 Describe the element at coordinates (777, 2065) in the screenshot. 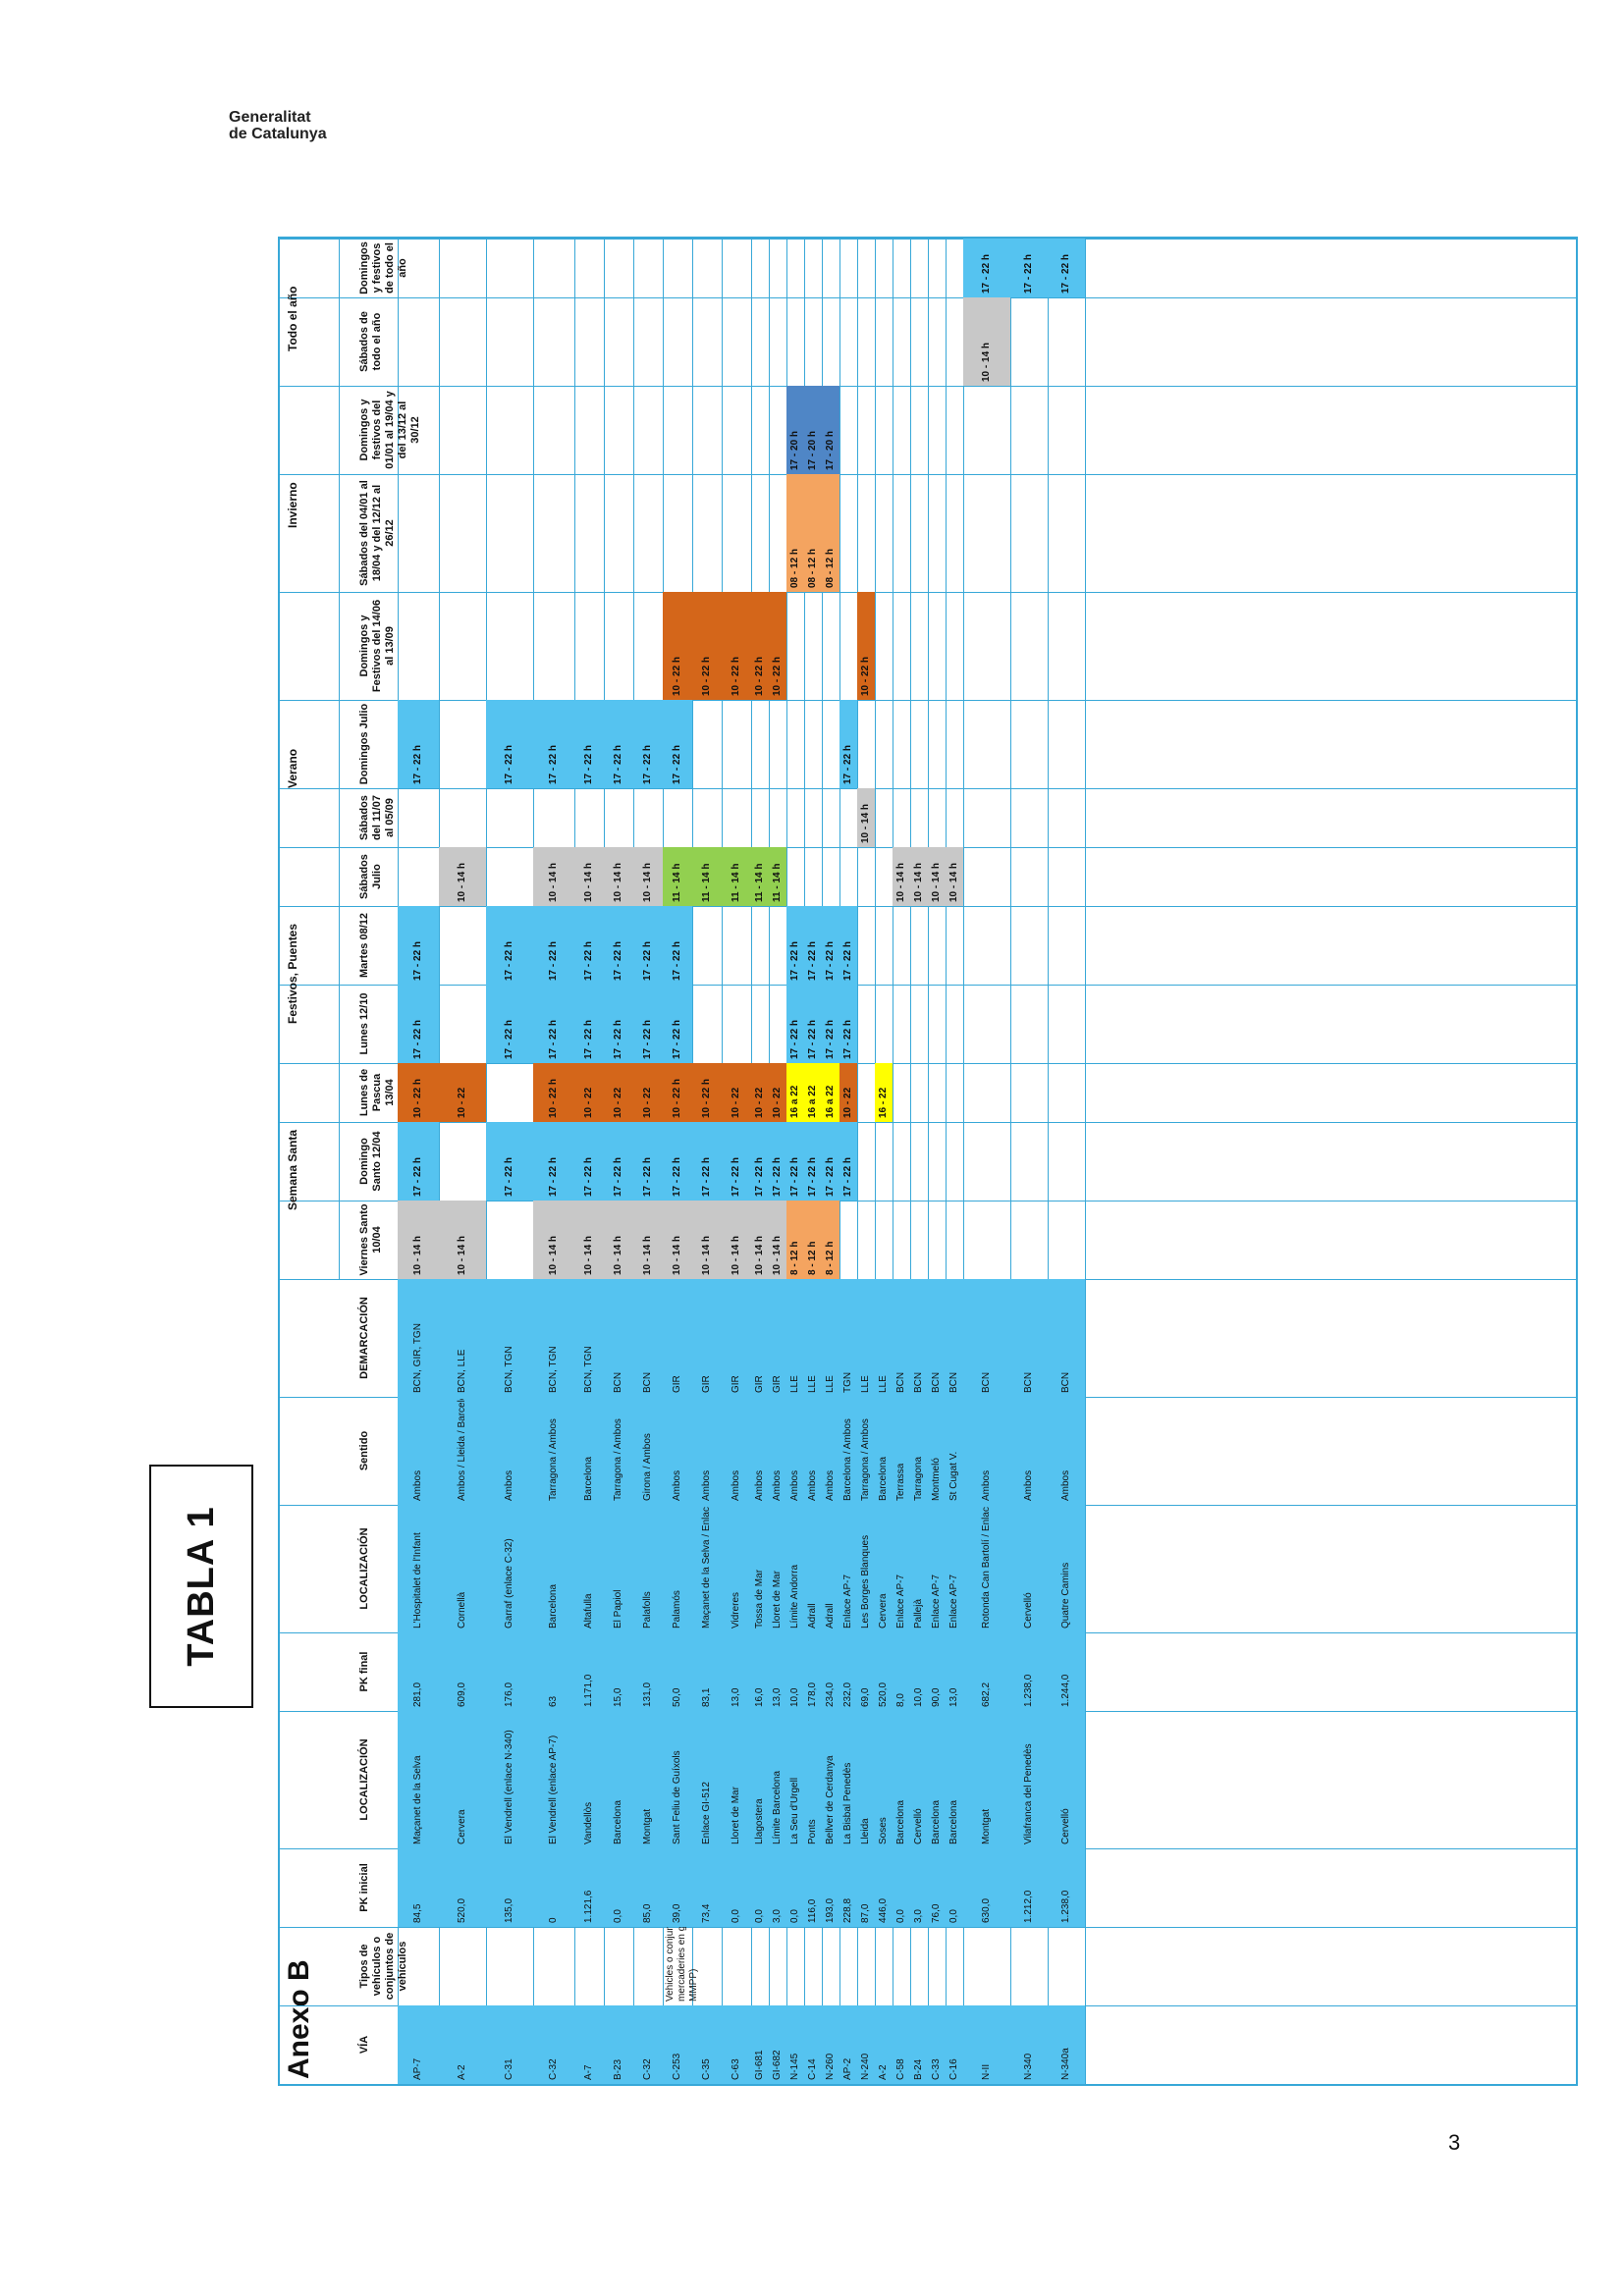

I see `road-name: GI-682` at that location.